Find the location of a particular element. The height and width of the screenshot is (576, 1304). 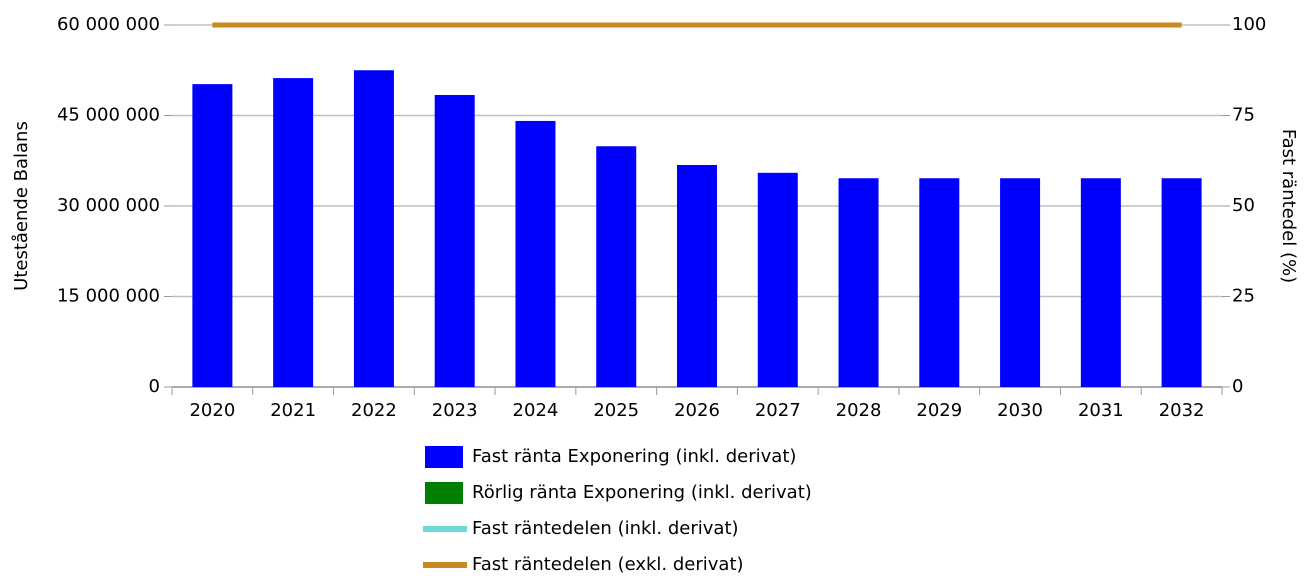

y-tick-label: 30 000 000 is located at coordinates (108, 205).